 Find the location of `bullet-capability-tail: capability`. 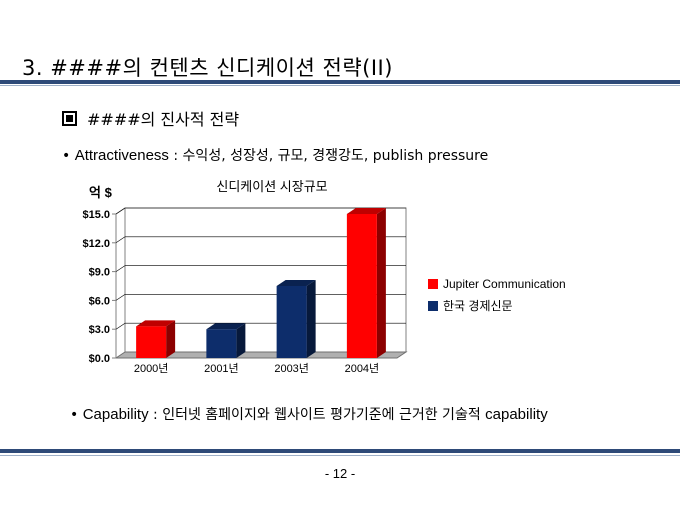

bullet-capability-tail: capability is located at coordinates (516, 414).